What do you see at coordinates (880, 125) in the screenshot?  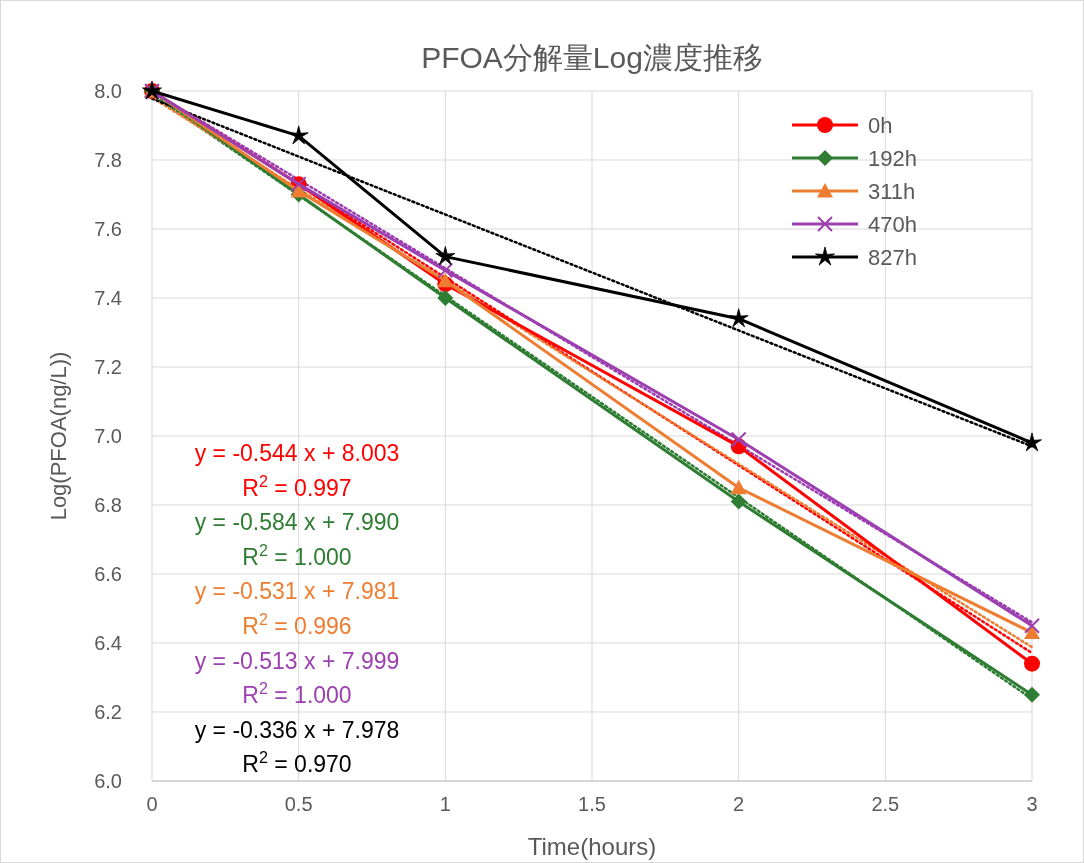 I see `legend-label: 0h` at bounding box center [880, 125].